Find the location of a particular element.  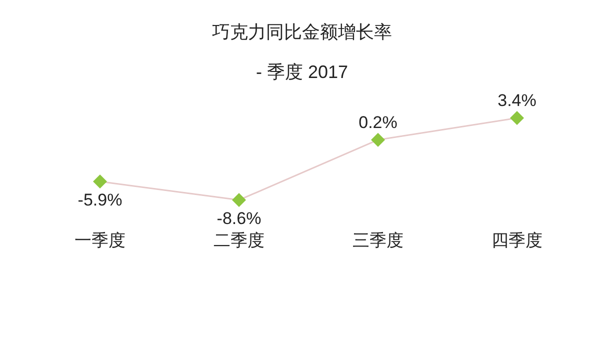

x-tick-label: 二季度 is located at coordinates (239, 240).